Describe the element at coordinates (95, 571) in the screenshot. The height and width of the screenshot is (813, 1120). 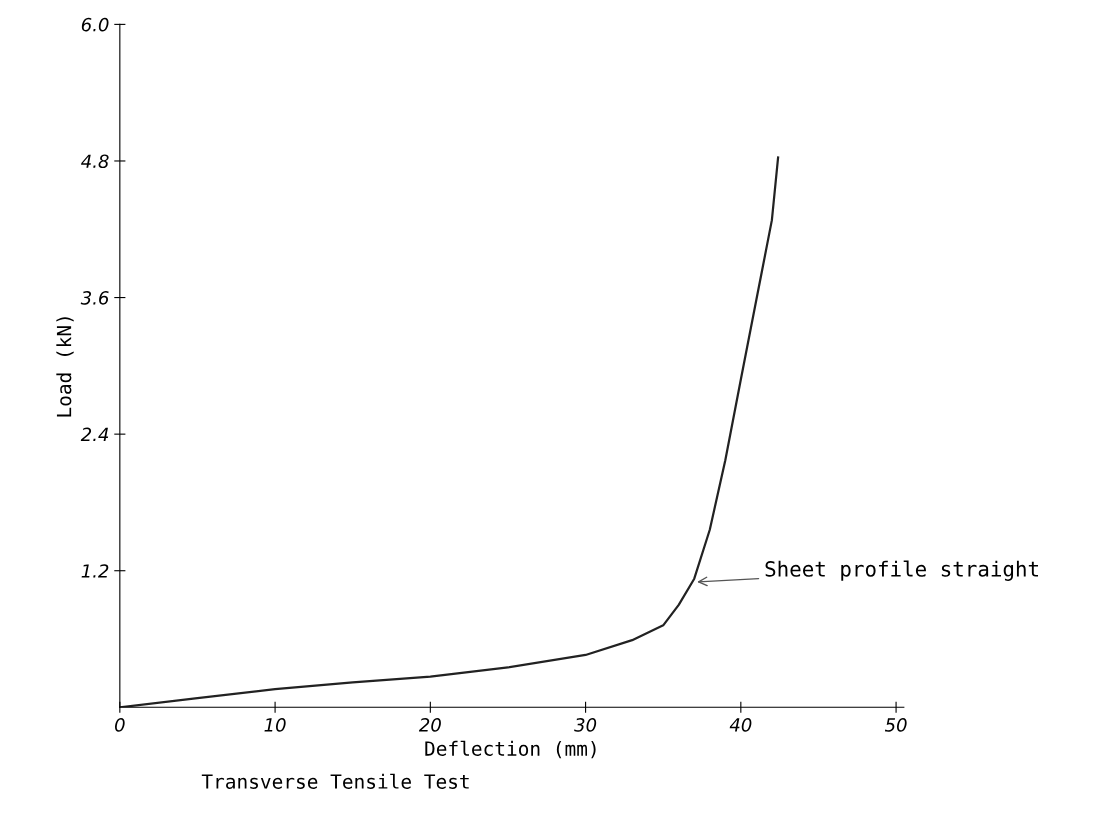
I see `y-tick-label: 1.2` at that location.